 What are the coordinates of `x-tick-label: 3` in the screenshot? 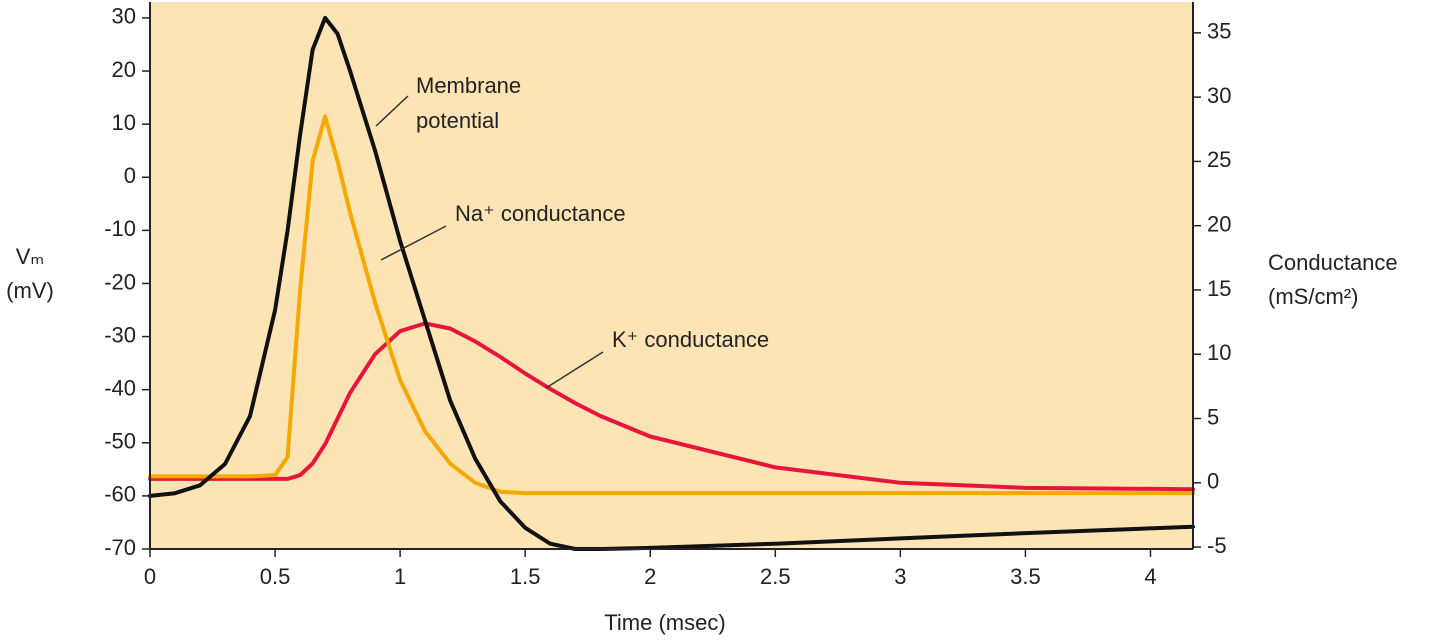 It's located at (900, 576).